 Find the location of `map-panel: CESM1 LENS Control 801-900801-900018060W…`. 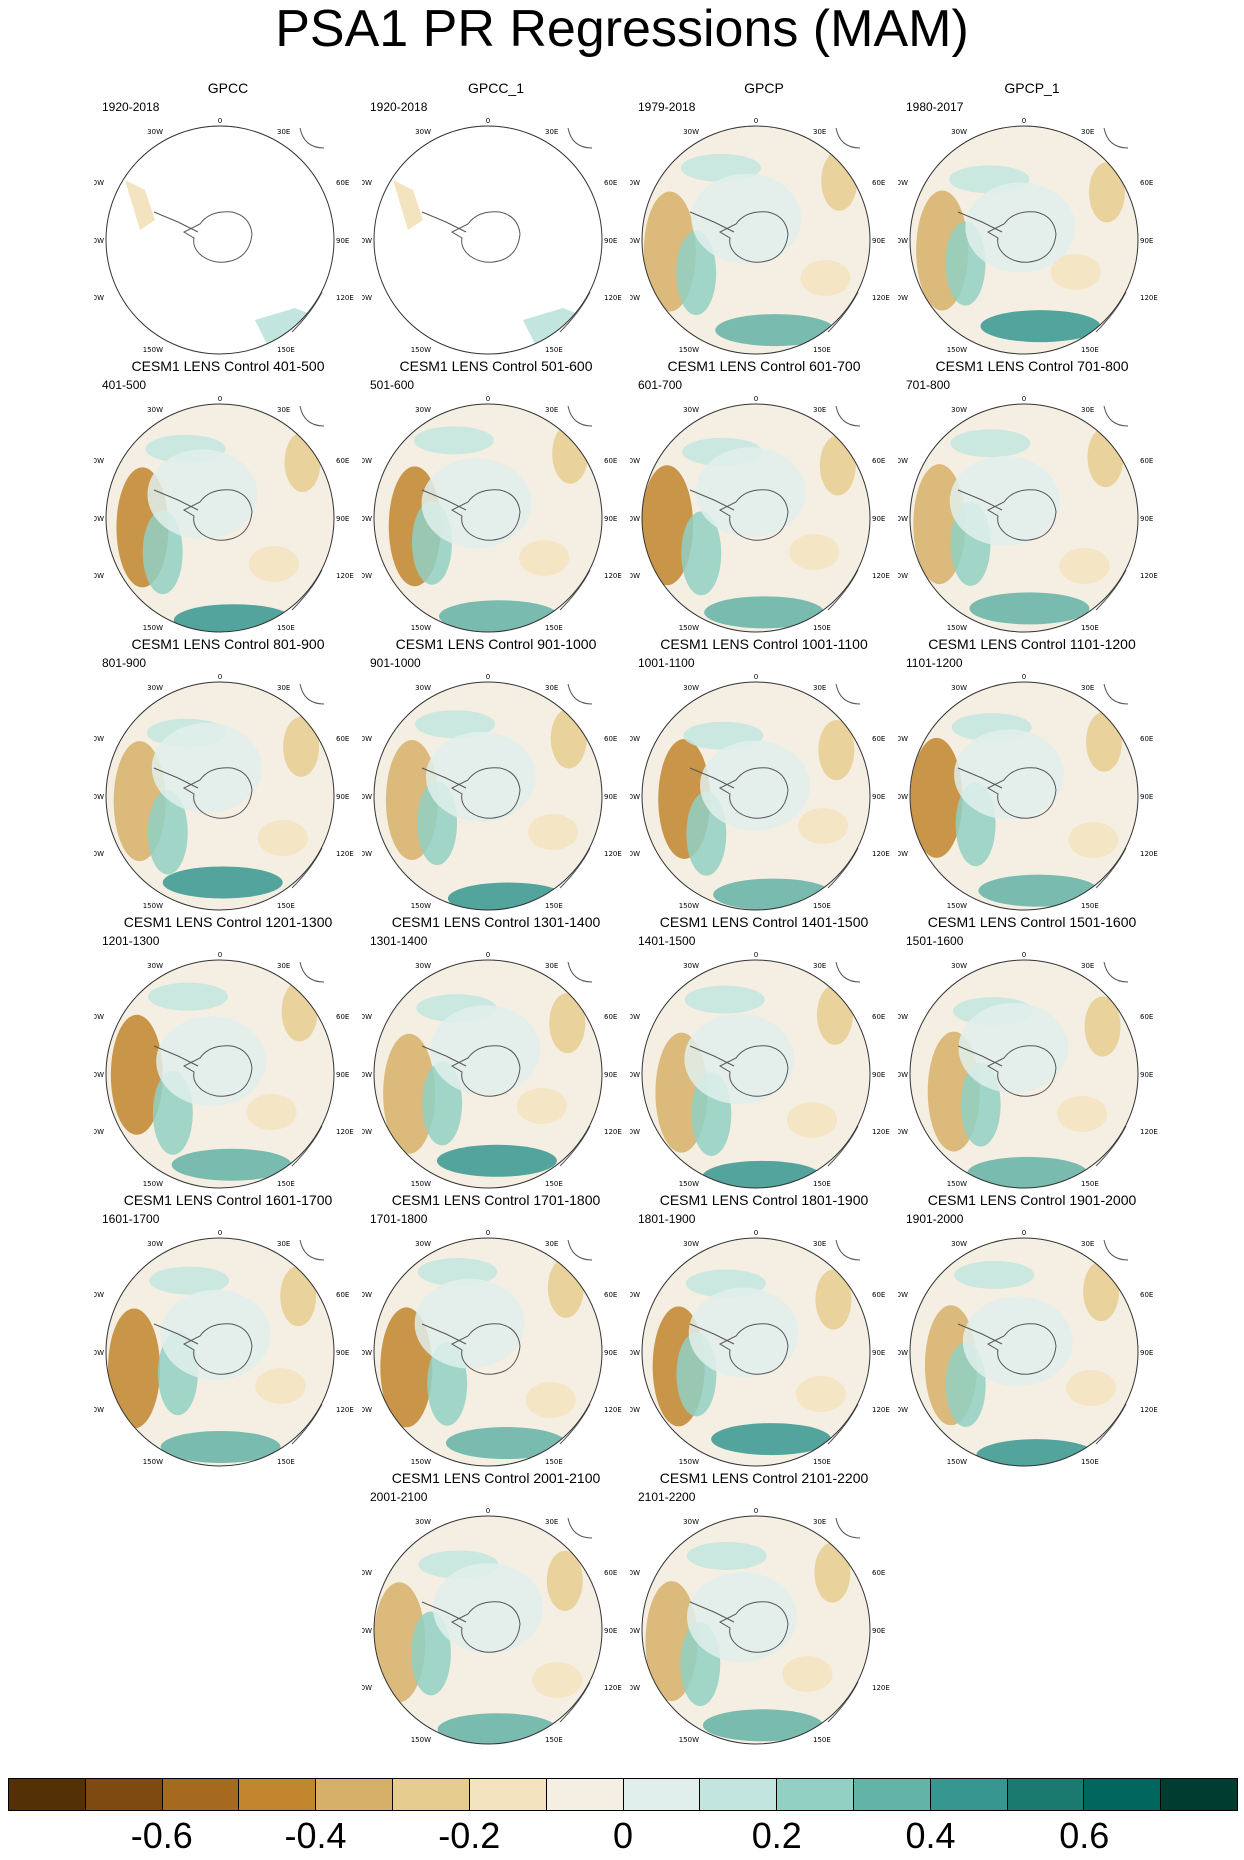

map-panel: CESM1 LENS Control 801-900801-900018060W… is located at coordinates (229, 774).